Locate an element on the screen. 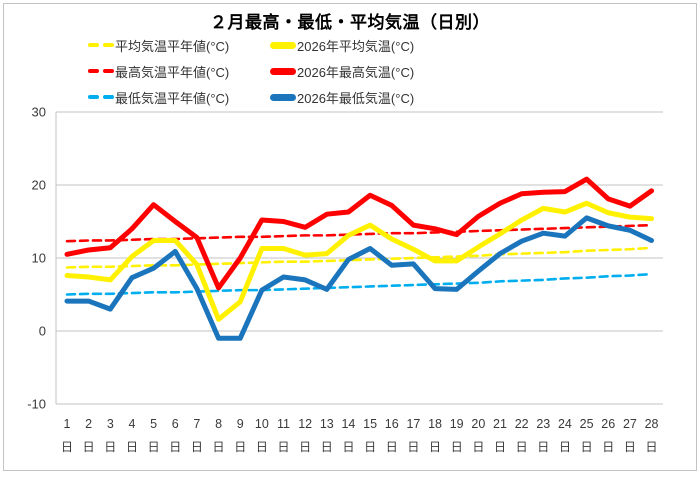 Image resolution: width=700 pixels, height=479 pixels. legend-label: 2026年最低気温(°C) is located at coordinates (356, 98).